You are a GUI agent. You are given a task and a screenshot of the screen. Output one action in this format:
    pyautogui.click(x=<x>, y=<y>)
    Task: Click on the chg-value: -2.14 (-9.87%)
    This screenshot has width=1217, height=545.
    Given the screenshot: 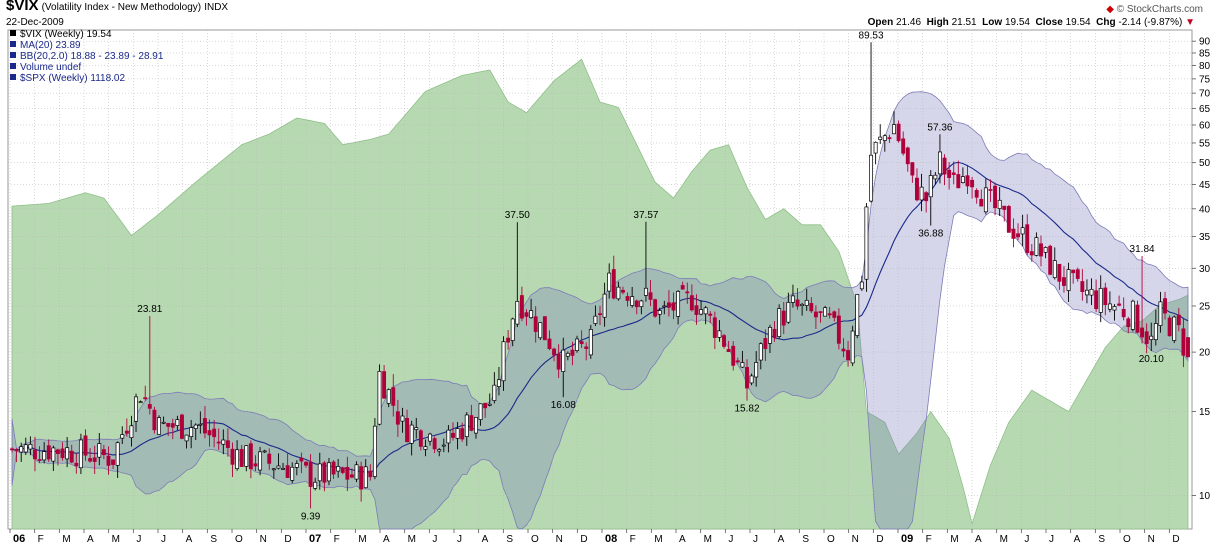 What is the action you would take?
    pyautogui.click(x=1150, y=22)
    